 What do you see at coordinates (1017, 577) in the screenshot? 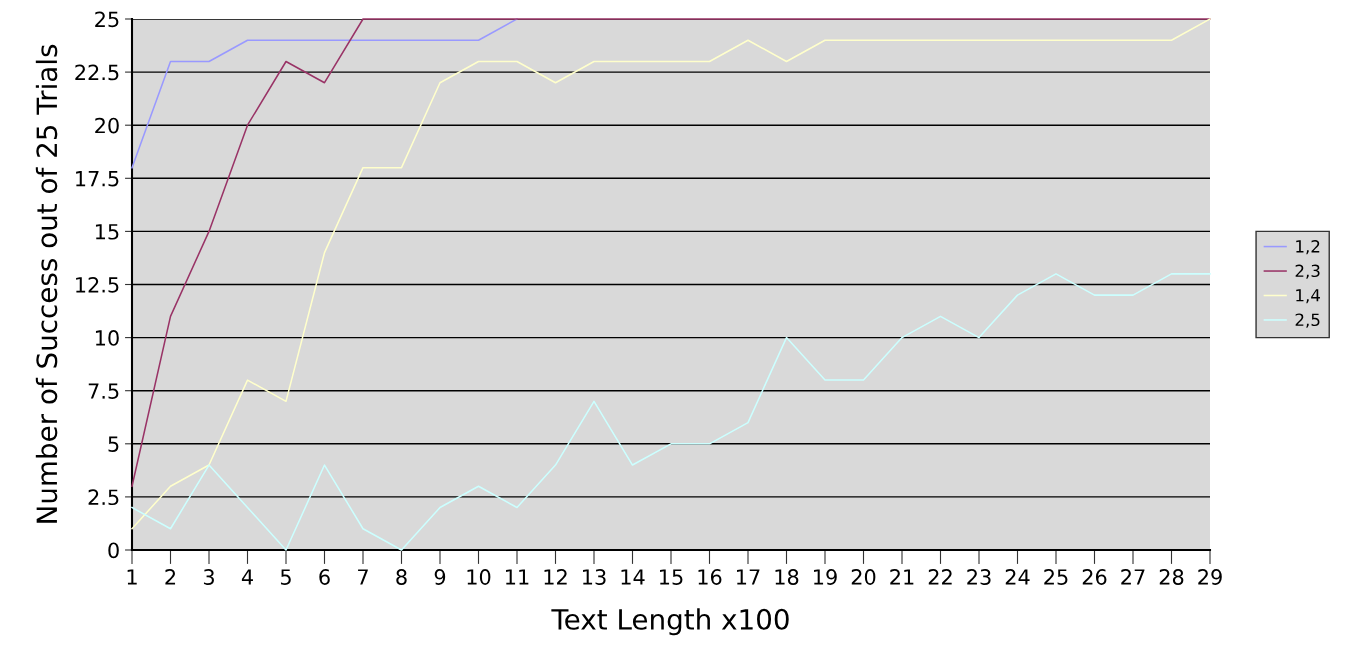
I see `x-tick-label: 24` at bounding box center [1017, 577].